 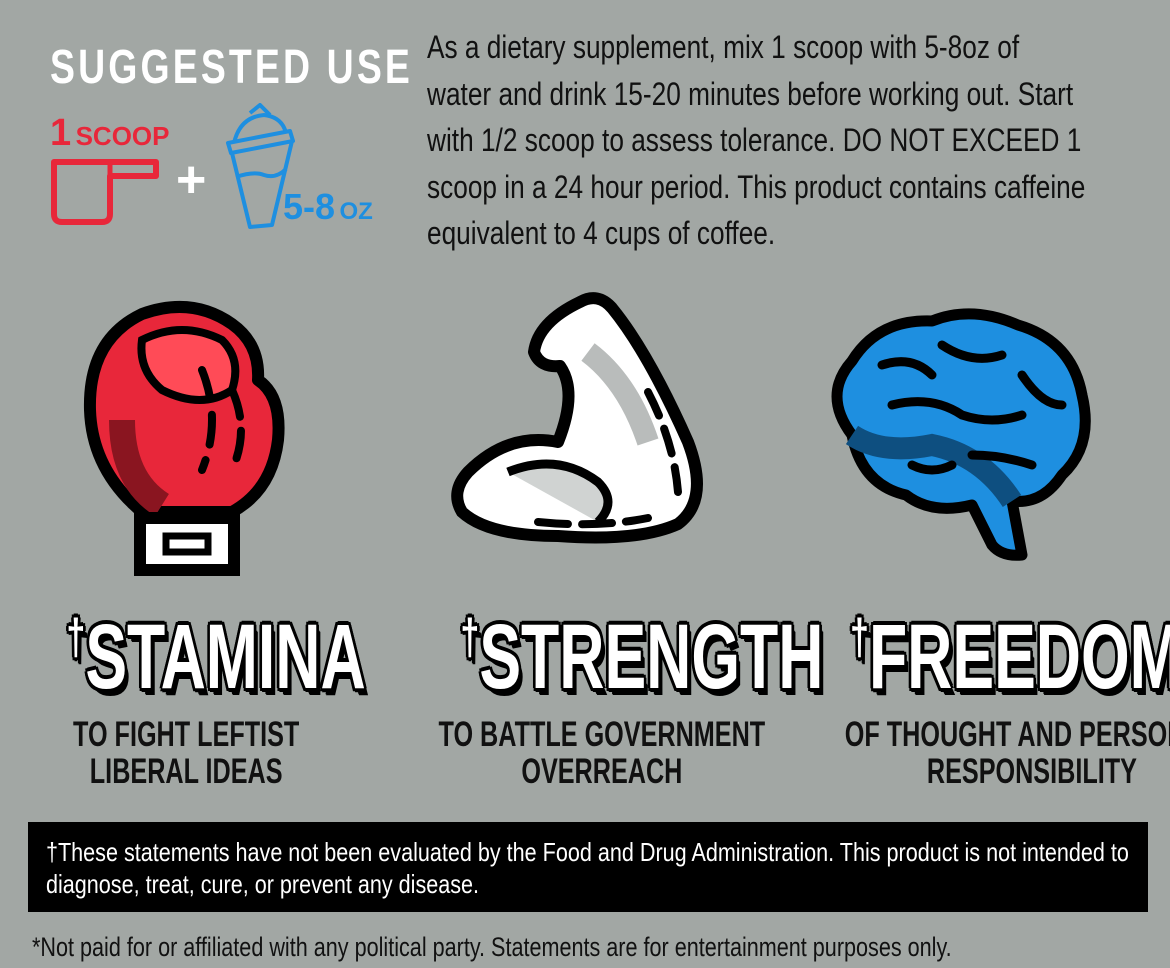 I want to click on suggested-use-title: SUGGESTED USE, so click(x=232, y=67).